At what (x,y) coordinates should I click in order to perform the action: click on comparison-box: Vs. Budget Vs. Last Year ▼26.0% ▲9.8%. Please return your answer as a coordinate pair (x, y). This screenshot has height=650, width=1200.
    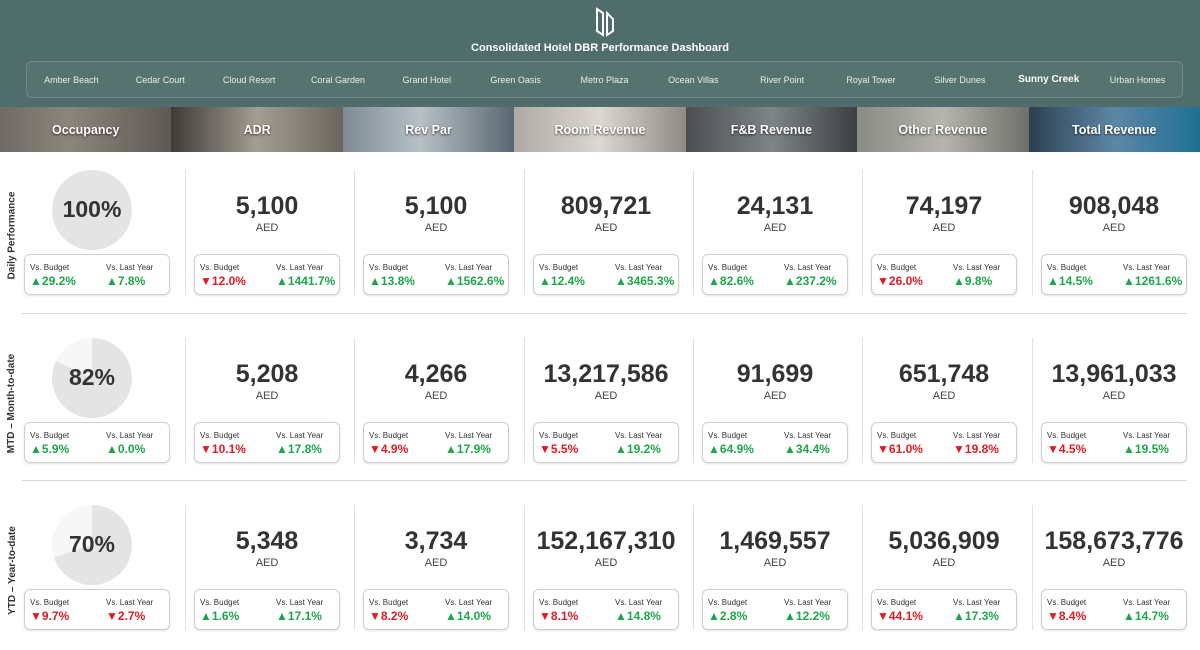
    Looking at the image, I should click on (944, 274).